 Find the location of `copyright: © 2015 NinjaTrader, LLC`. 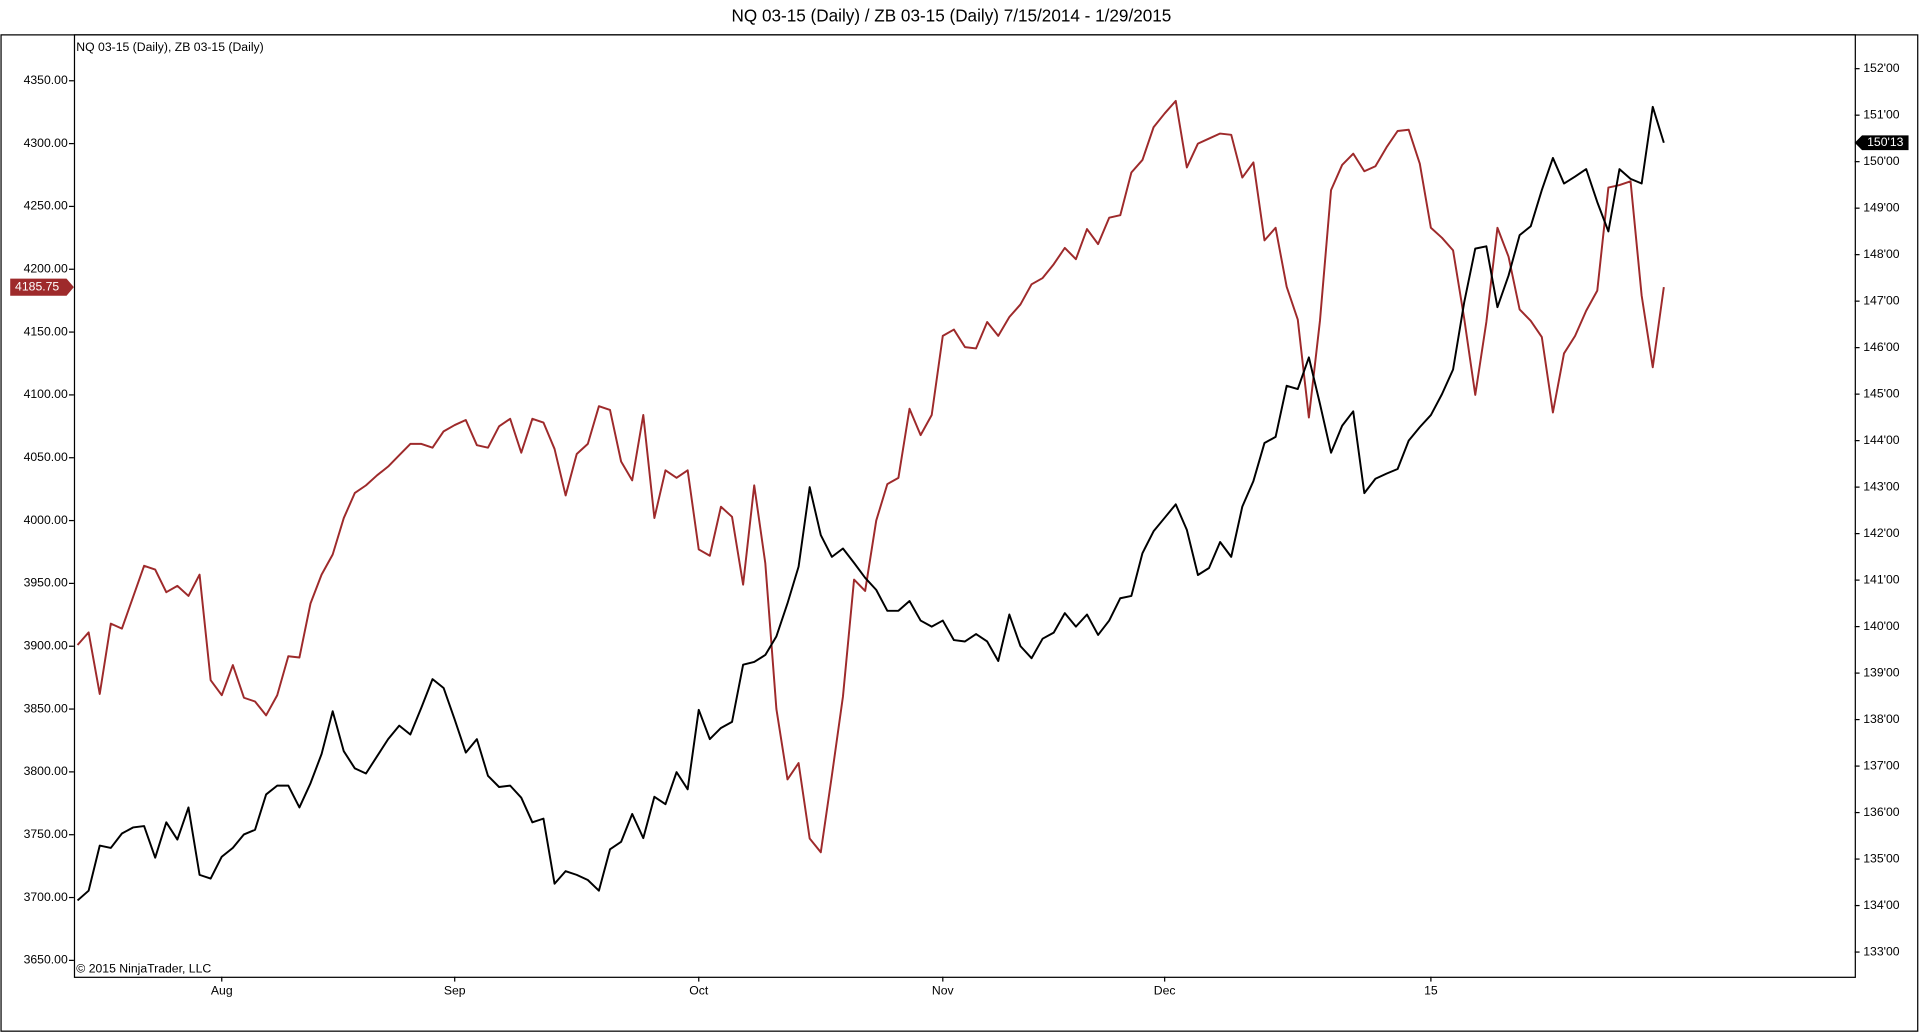

copyright: © 2015 NinjaTrader, LLC is located at coordinates (143, 969).